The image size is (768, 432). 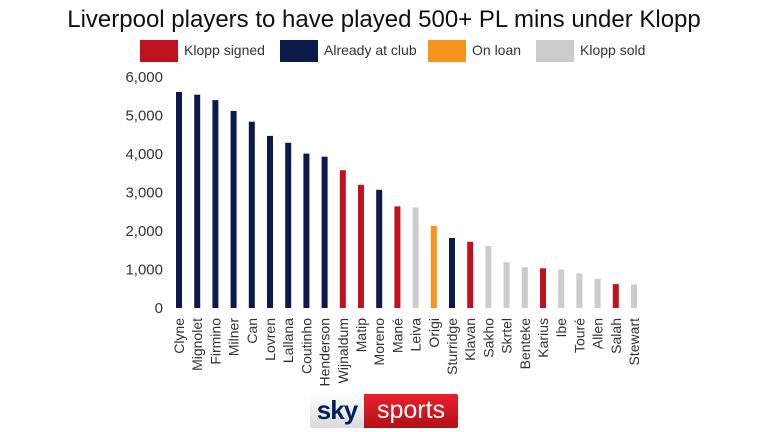 What do you see at coordinates (270, 339) in the screenshot?
I see `x-tick-label: Lovren` at bounding box center [270, 339].